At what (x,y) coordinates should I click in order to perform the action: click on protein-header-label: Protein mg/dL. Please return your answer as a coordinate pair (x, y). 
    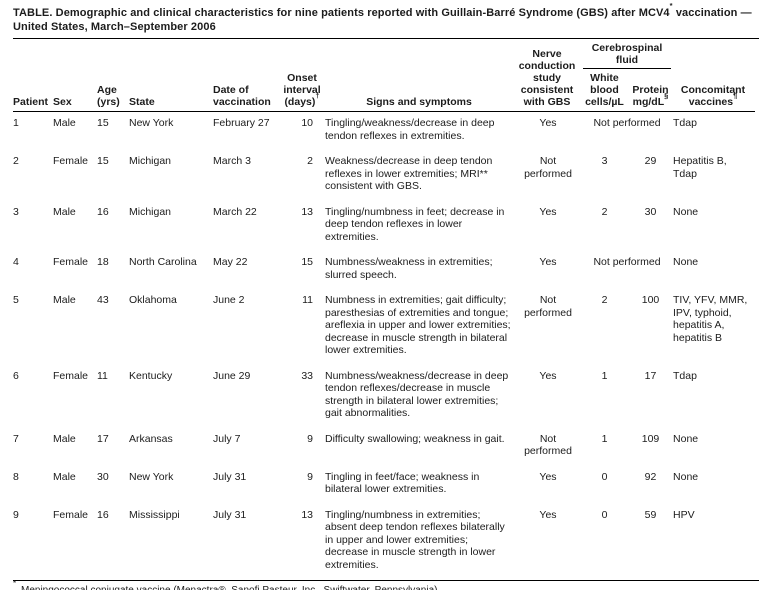
    Looking at the image, I should click on (650, 96).